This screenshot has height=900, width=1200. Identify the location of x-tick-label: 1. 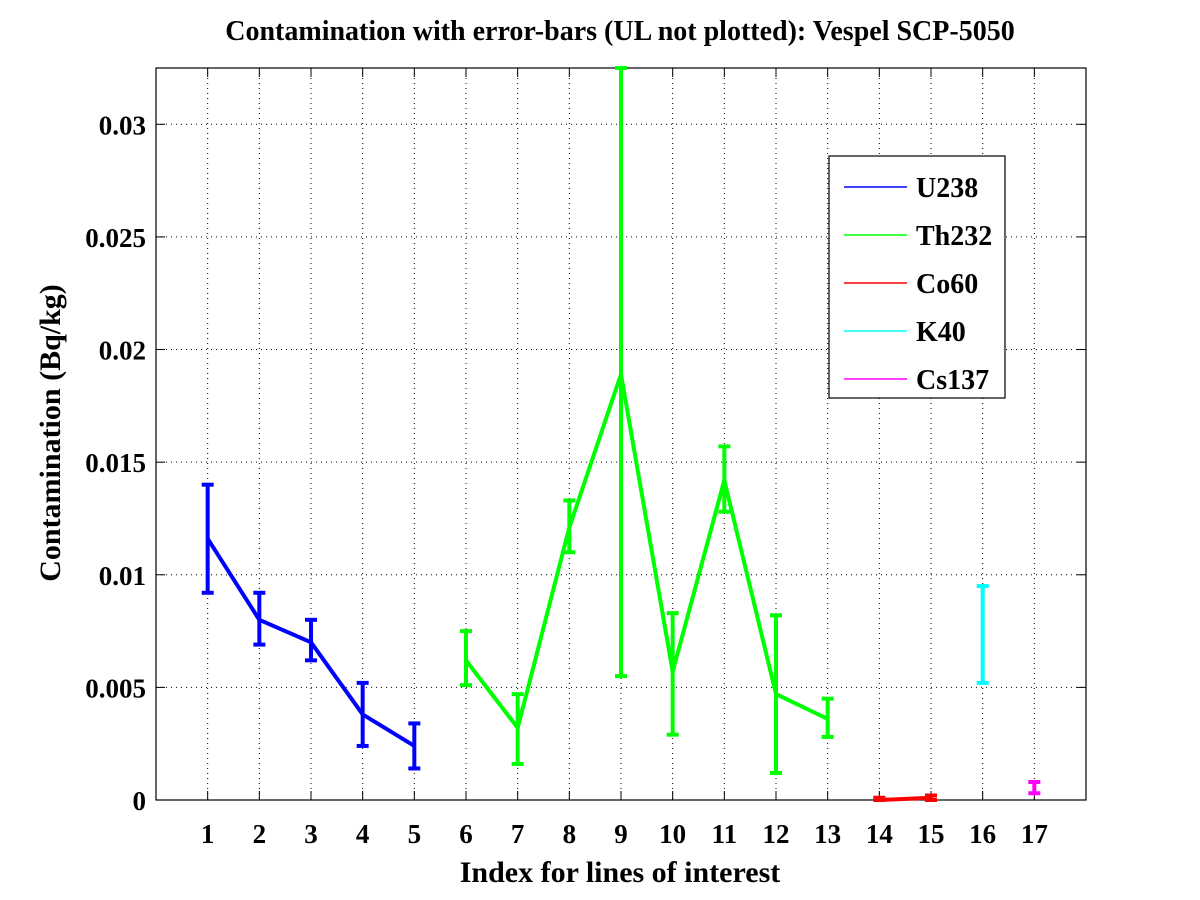
(208, 834).